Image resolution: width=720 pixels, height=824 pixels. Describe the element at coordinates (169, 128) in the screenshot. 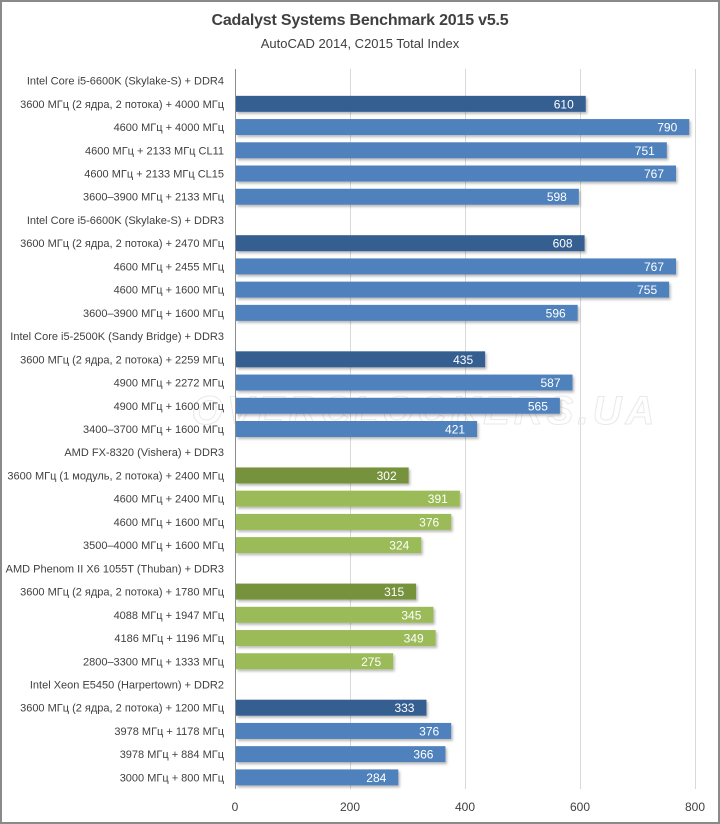

I see `category-label: 4600 МГц + 4000 МГц` at that location.